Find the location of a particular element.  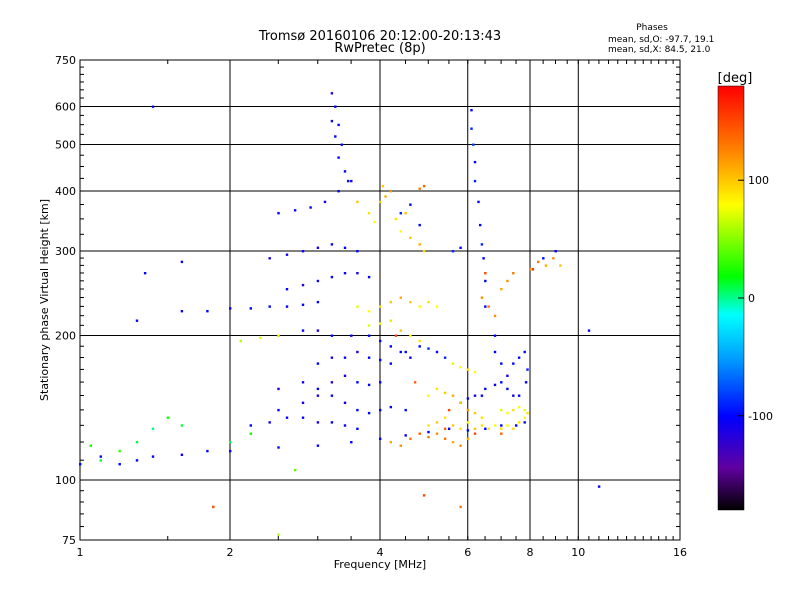

x-tick-label: 4 is located at coordinates (380, 552).